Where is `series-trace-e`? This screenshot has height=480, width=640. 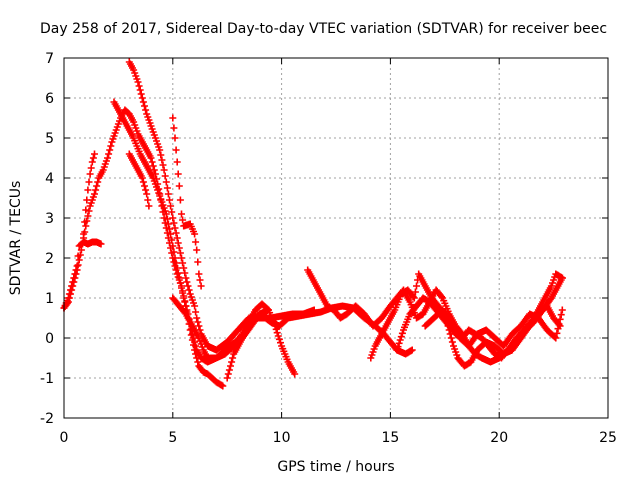
series-trace-e is located at coordinates (187, 202).